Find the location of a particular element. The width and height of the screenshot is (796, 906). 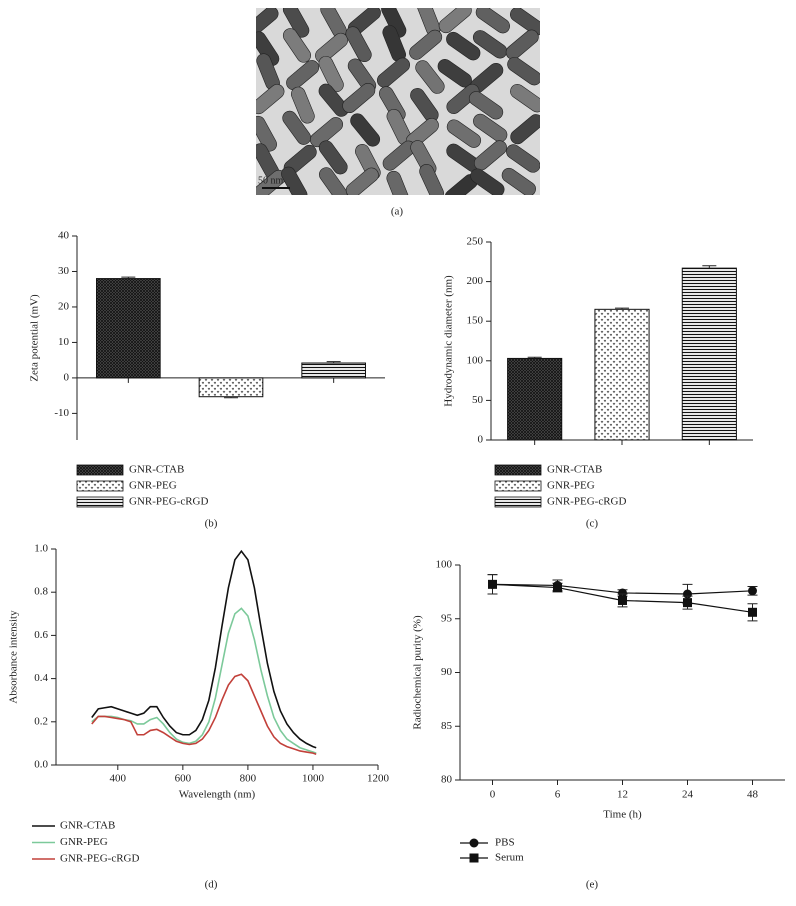

caption: (b) is located at coordinates (211, 524).